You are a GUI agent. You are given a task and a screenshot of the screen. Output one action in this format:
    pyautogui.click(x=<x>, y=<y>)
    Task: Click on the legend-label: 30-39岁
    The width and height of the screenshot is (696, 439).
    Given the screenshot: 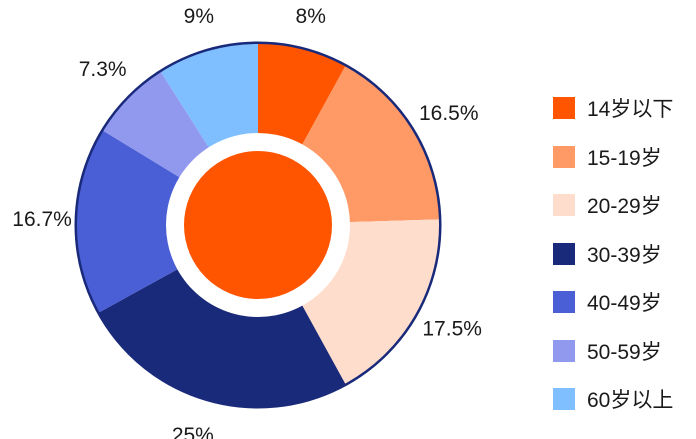 What is the action you would take?
    pyautogui.click(x=624, y=255)
    